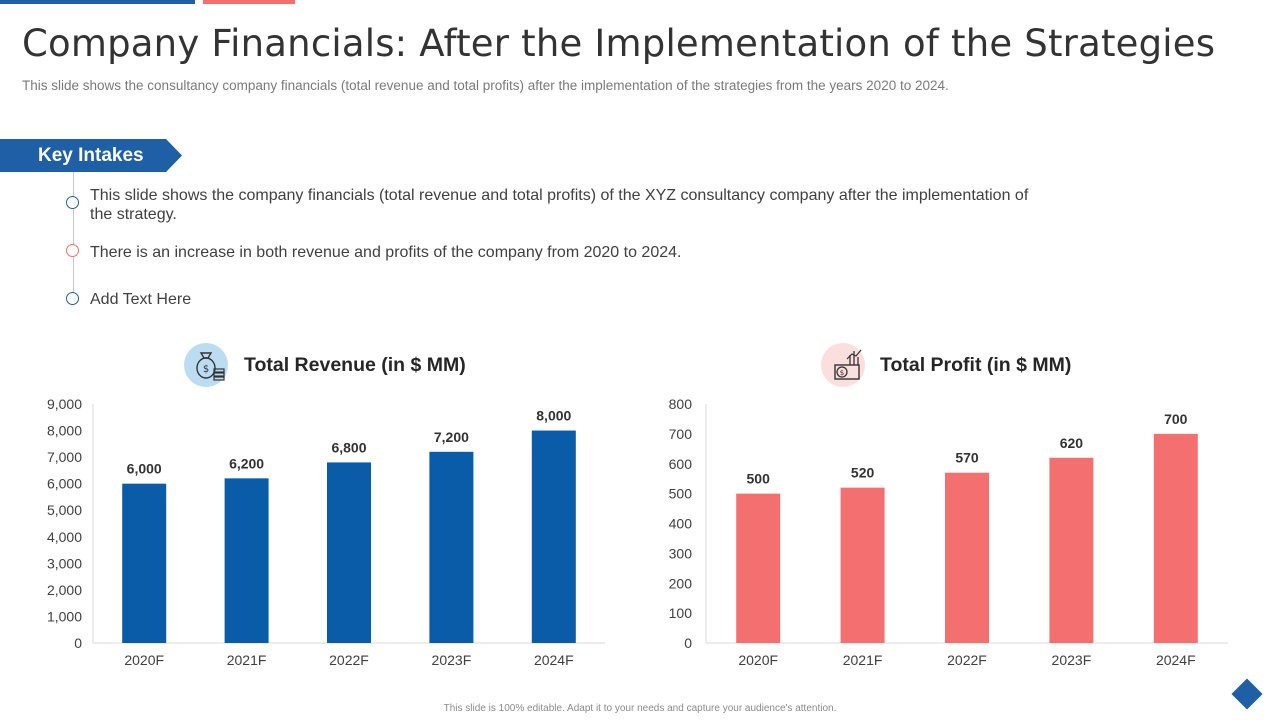 The width and height of the screenshot is (1280, 720). What do you see at coordinates (681, 553) in the screenshot?
I see `profit-y-tick-label: 300` at bounding box center [681, 553].